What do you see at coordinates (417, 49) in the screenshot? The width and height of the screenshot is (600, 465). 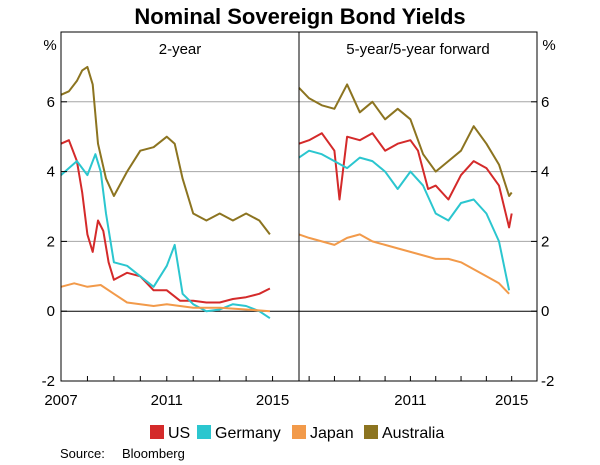 I see `panel-title-5y5y-forward: 5-year/5-year forward` at bounding box center [417, 49].